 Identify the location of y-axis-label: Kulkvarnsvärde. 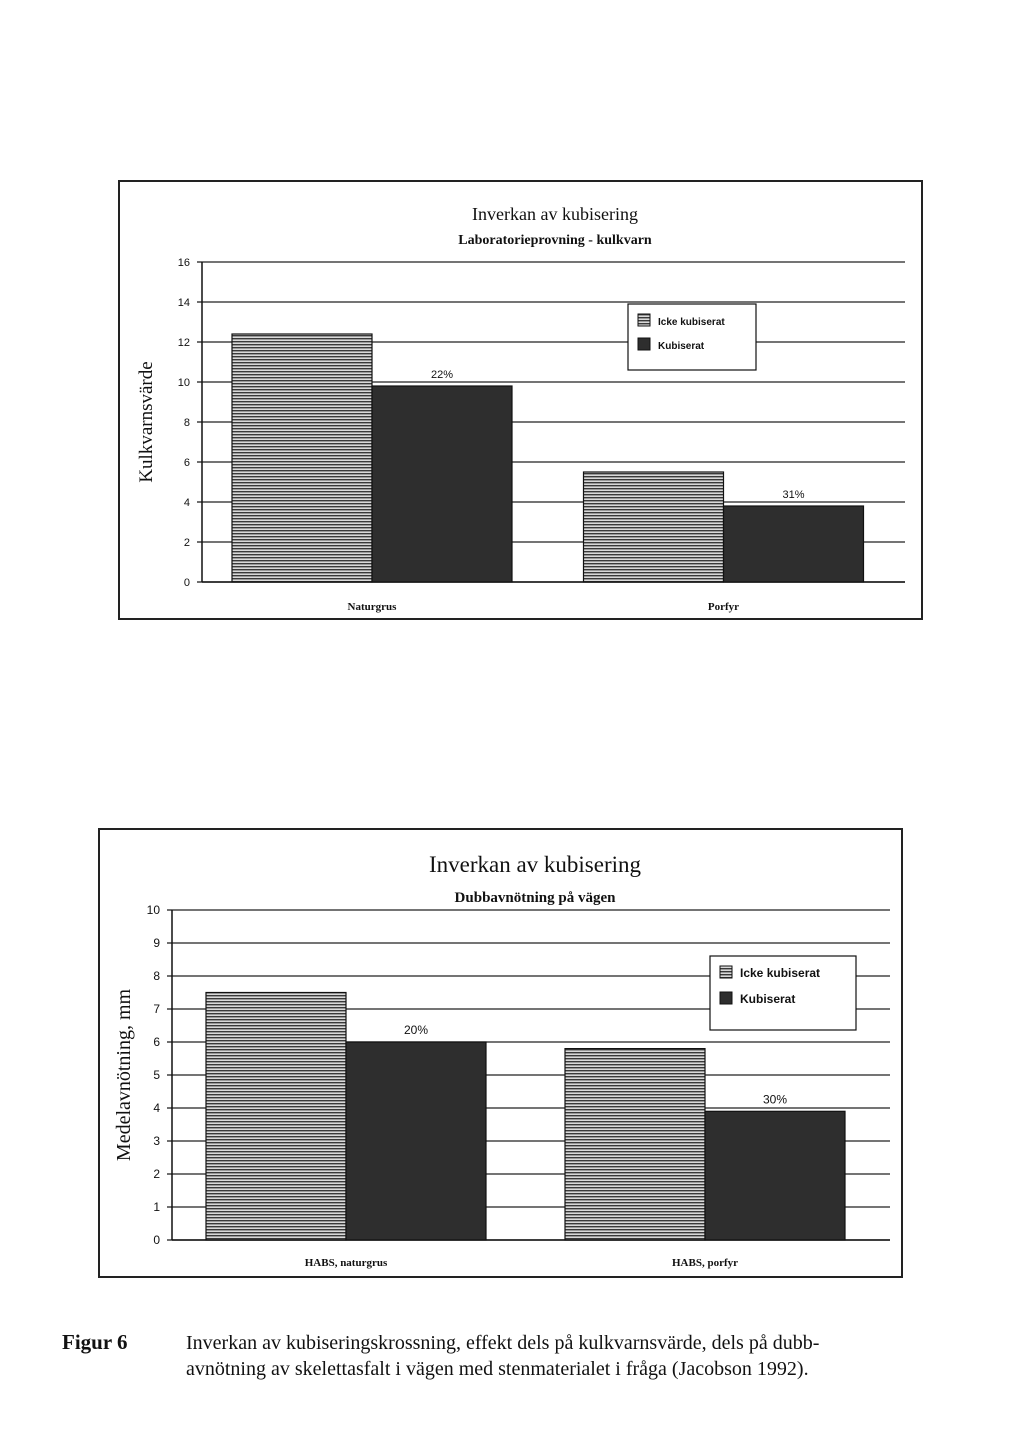
(146, 421).